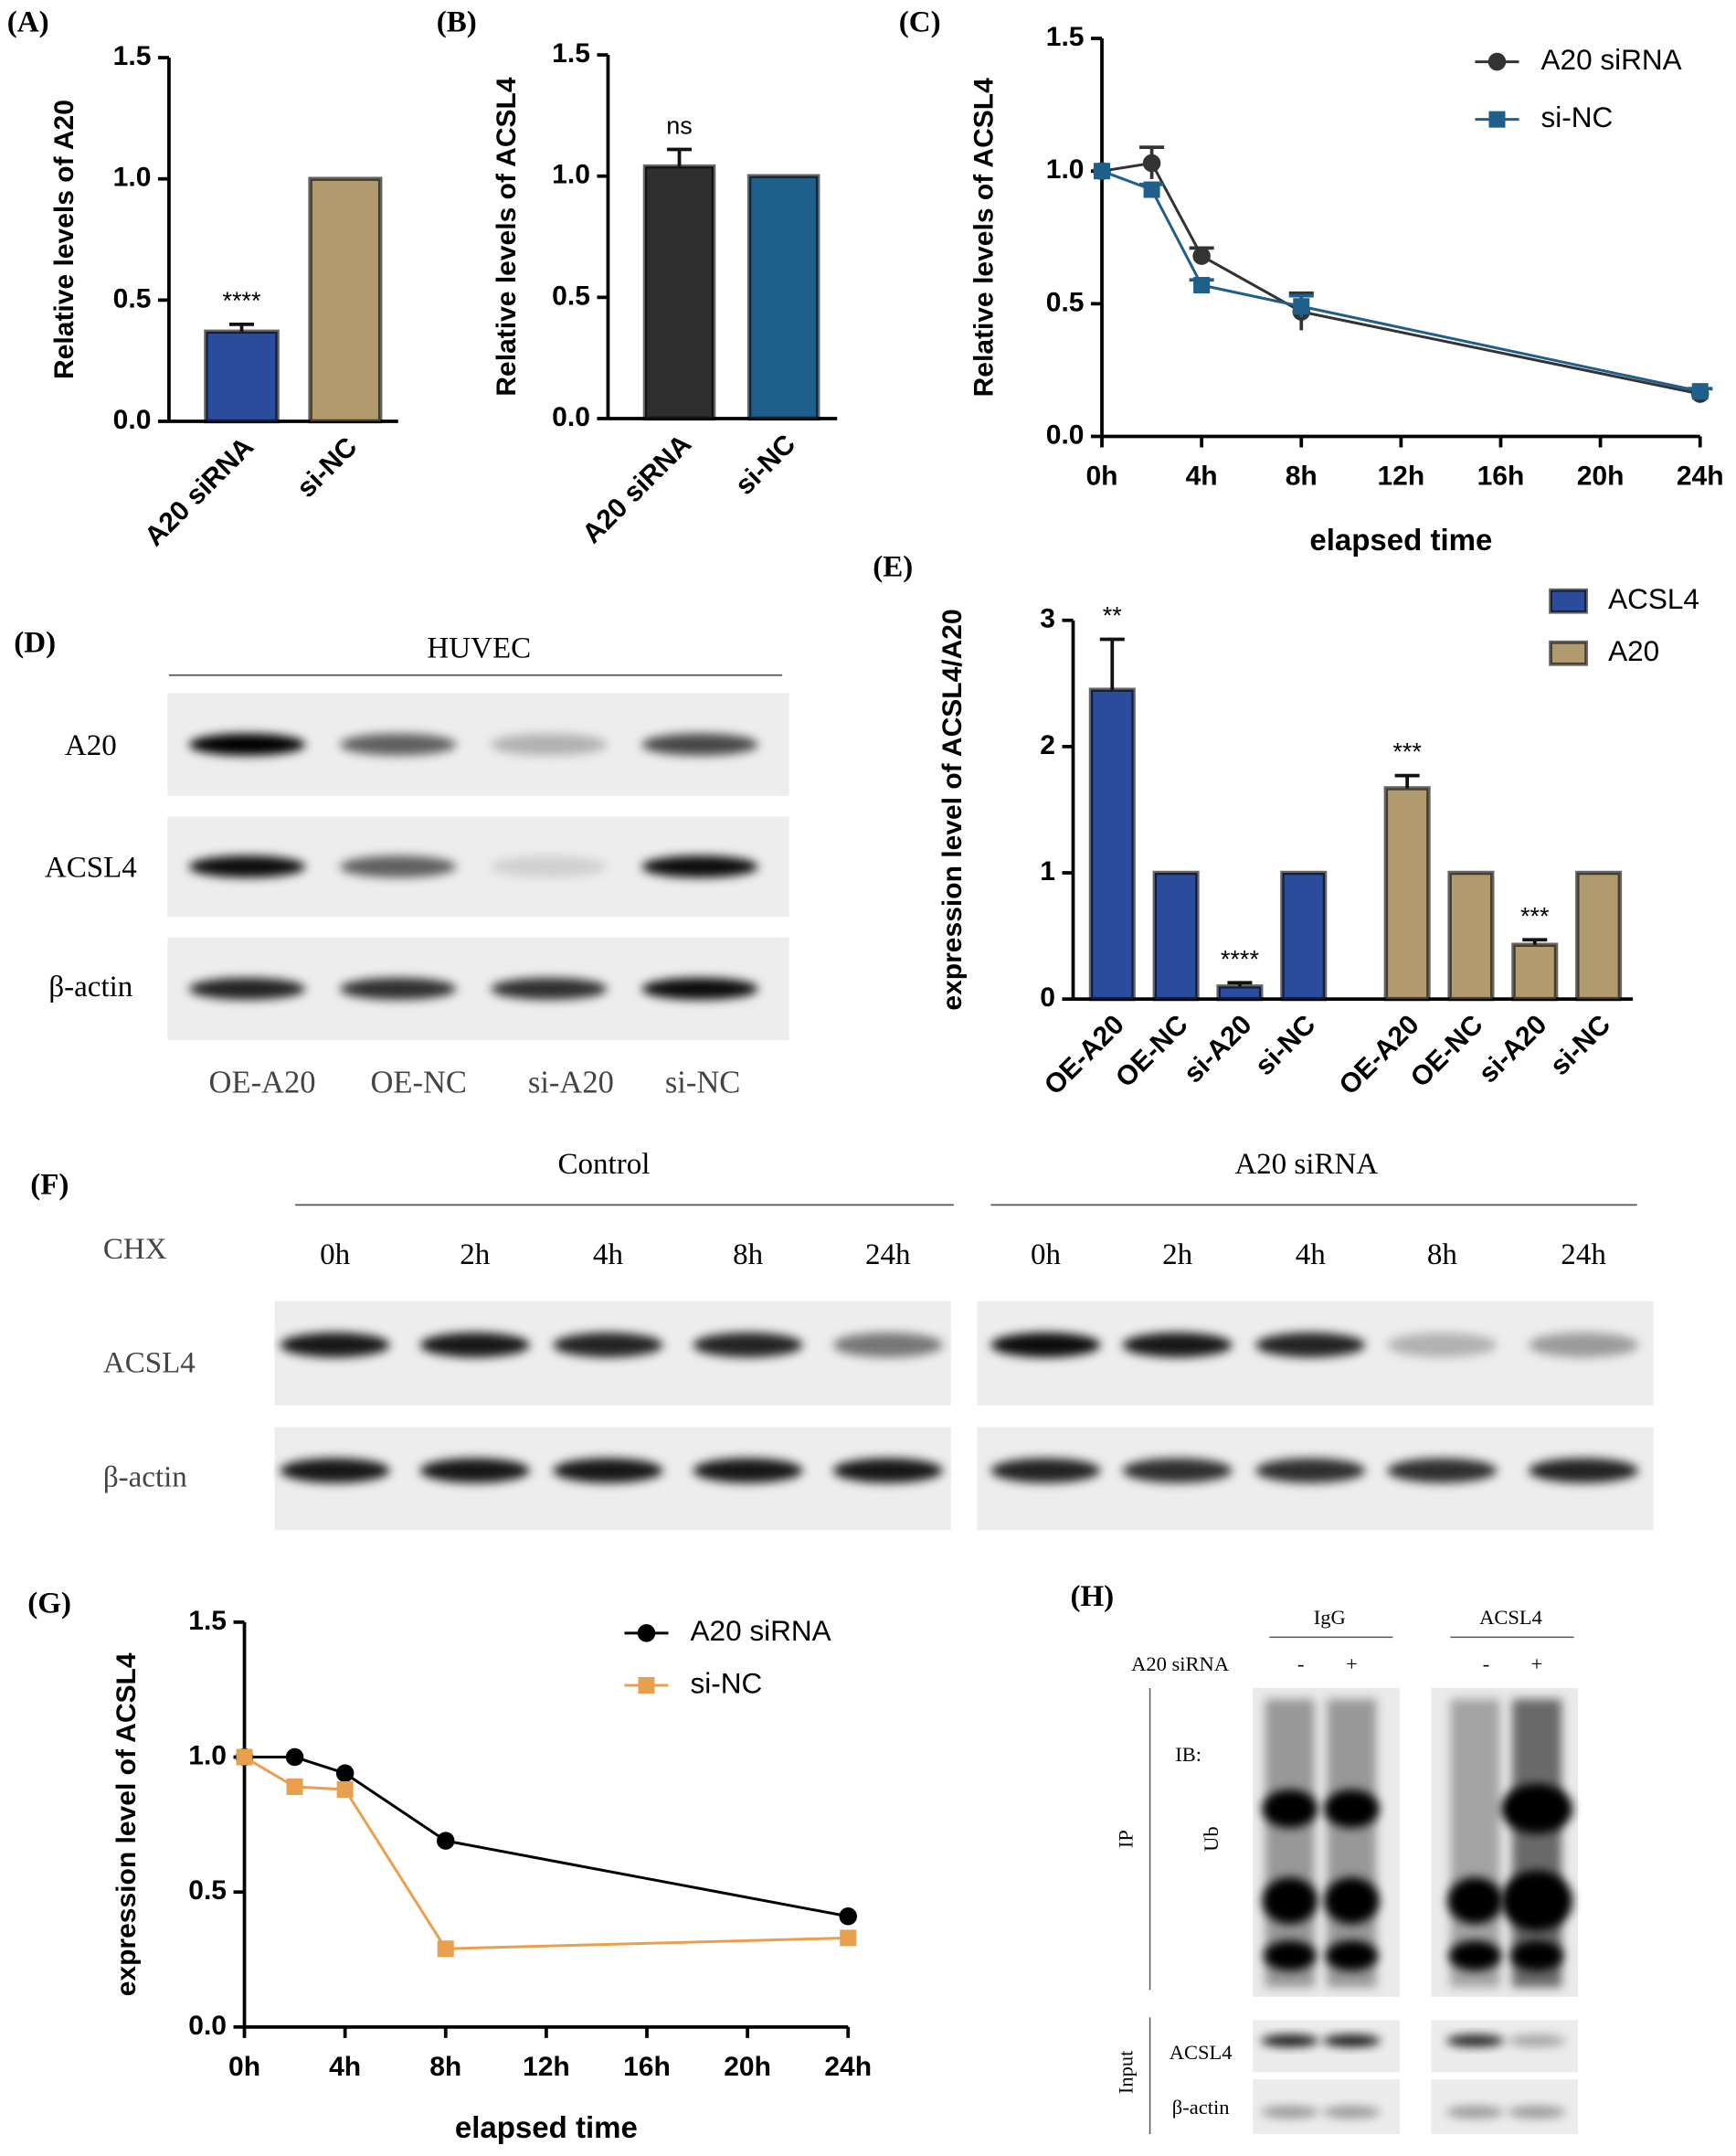 The width and height of the screenshot is (1736, 2156). I want to click on sign-label: +, so click(1352, 1663).